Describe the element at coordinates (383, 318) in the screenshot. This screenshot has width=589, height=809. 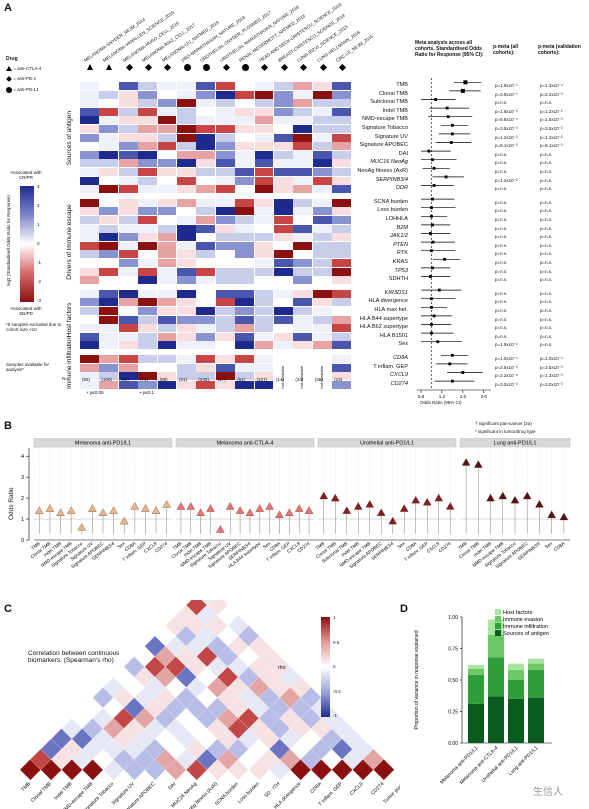
I see `biomarker-label: HLA B44 supertype` at that location.